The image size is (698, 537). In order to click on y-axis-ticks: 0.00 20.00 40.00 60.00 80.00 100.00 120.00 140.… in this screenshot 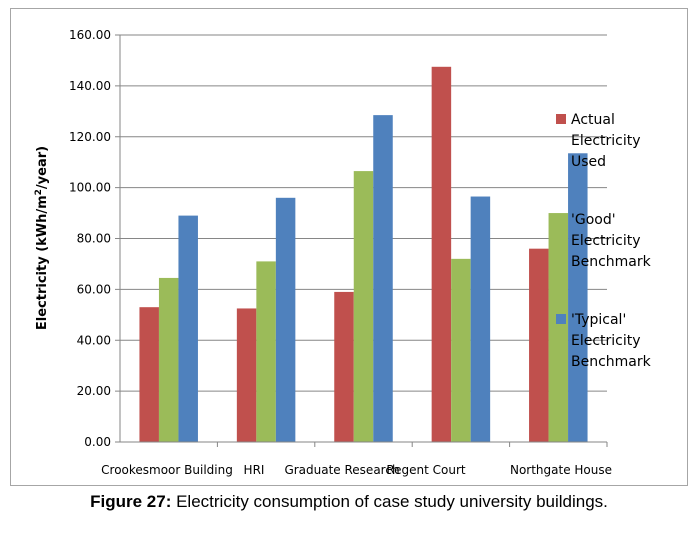, I will do `click(94, 238)`.